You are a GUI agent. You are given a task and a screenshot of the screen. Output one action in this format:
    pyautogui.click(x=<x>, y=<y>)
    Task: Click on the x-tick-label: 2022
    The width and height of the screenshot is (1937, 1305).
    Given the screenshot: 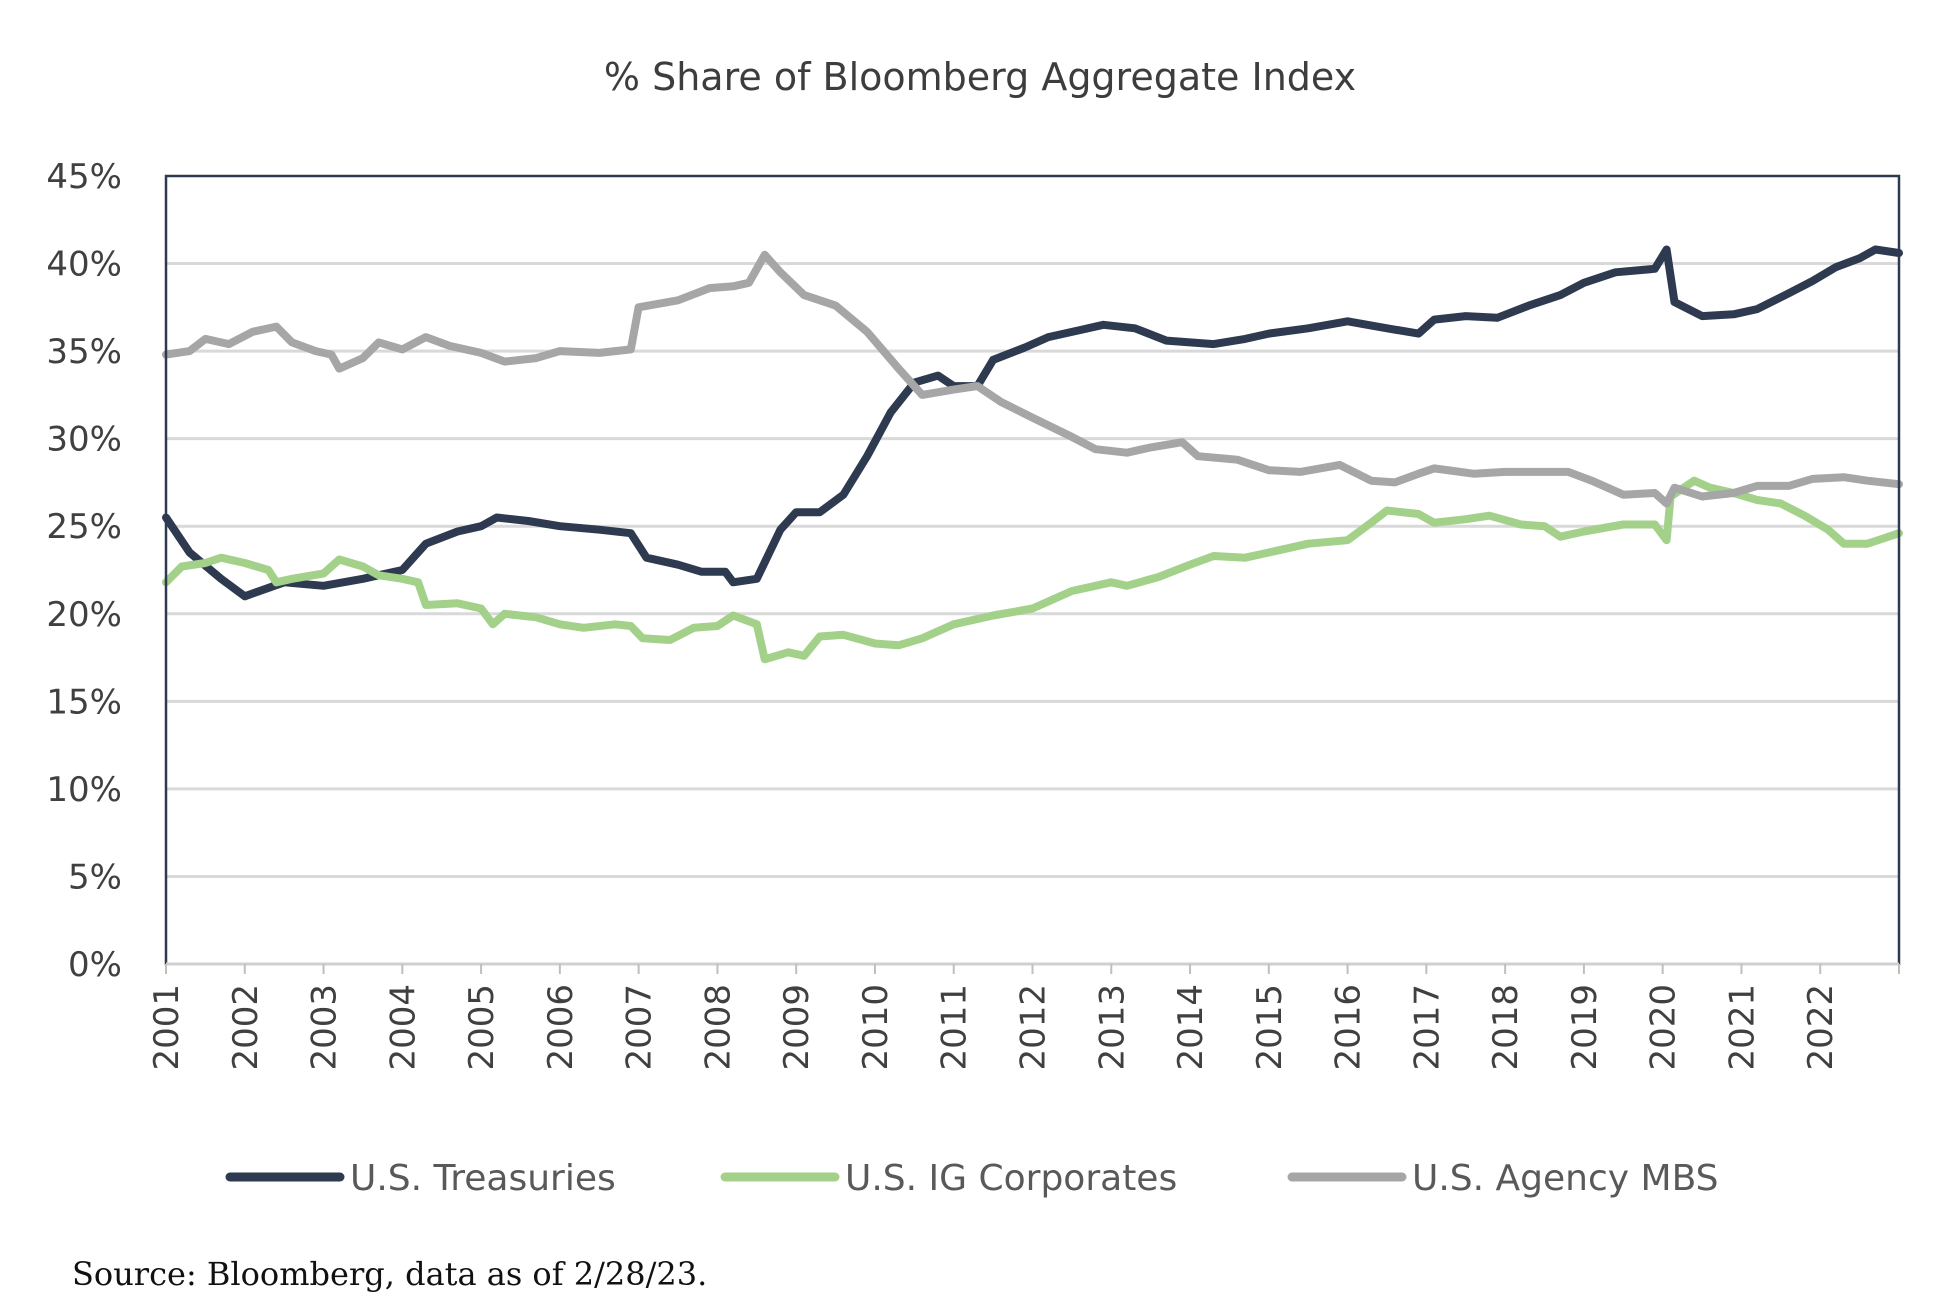 What is the action you would take?
    pyautogui.click(x=1821, y=1027)
    